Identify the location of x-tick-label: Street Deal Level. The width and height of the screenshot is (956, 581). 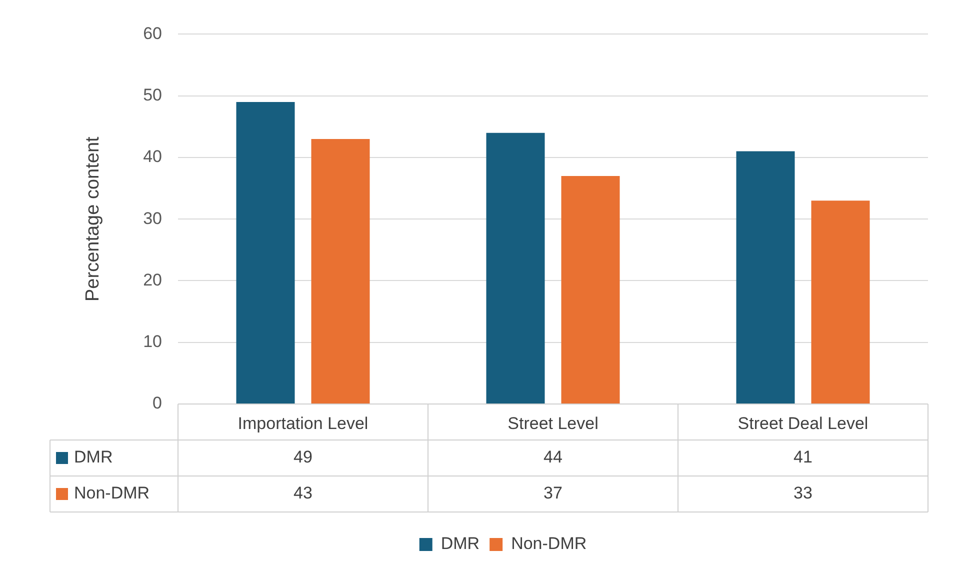
(803, 423).